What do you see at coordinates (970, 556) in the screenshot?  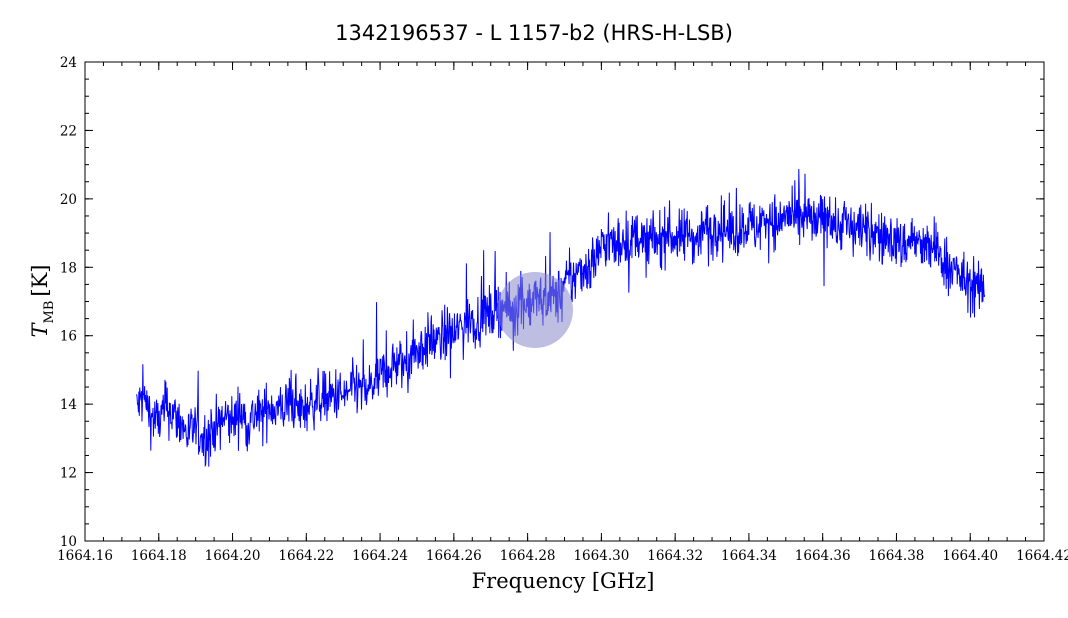 I see `x-tick-label: 1664.40` at bounding box center [970, 556].